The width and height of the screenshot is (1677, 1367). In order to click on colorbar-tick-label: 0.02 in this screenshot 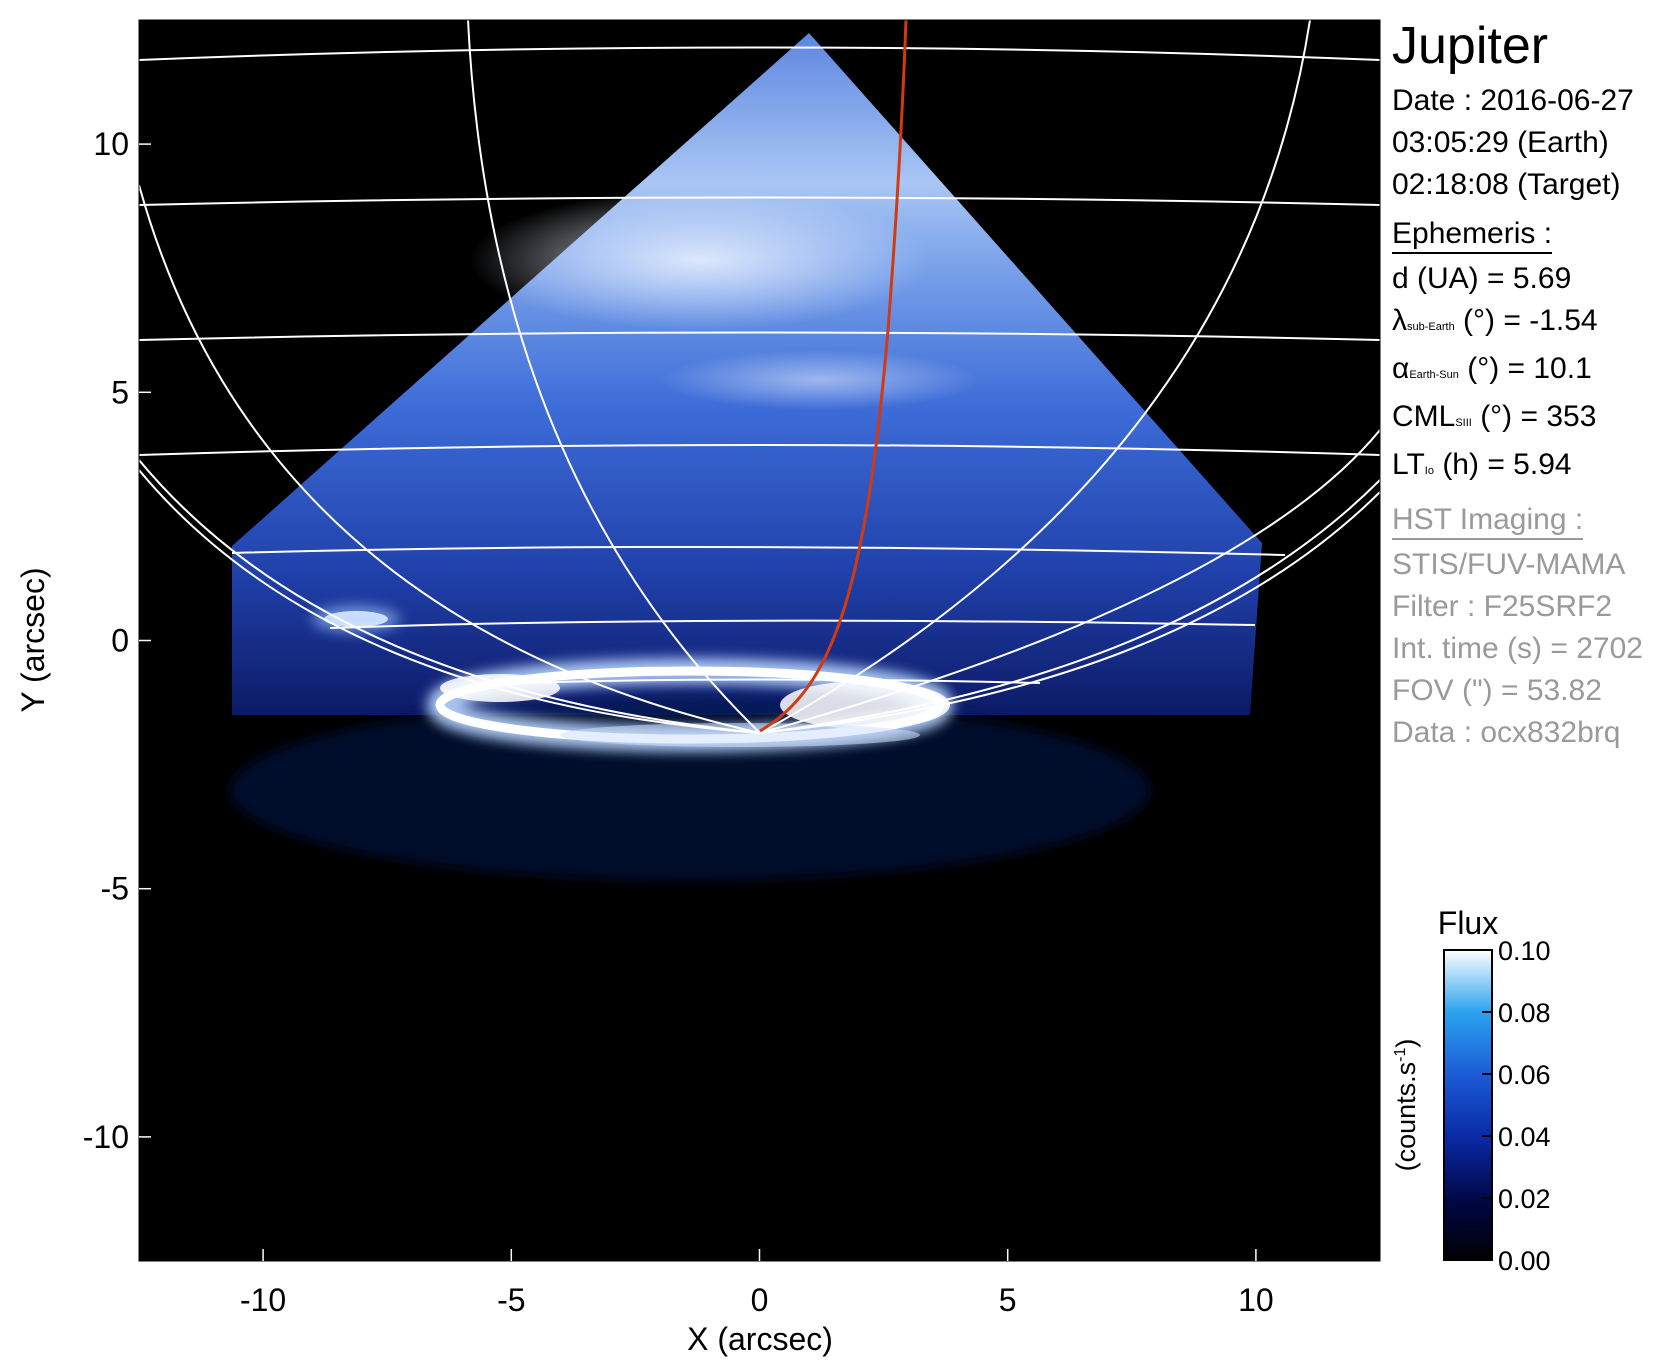, I will do `click(1524, 1199)`.